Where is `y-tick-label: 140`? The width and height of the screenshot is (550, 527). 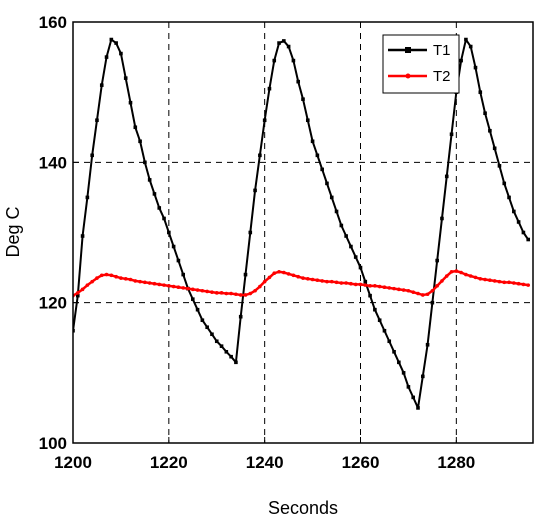
y-tick-label: 140 is located at coordinates (53, 162).